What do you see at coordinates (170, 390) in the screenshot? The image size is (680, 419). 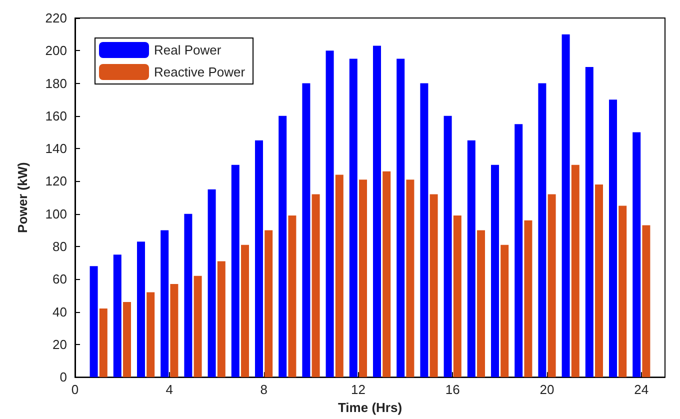 I see `x-tick-label: 4` at bounding box center [170, 390].